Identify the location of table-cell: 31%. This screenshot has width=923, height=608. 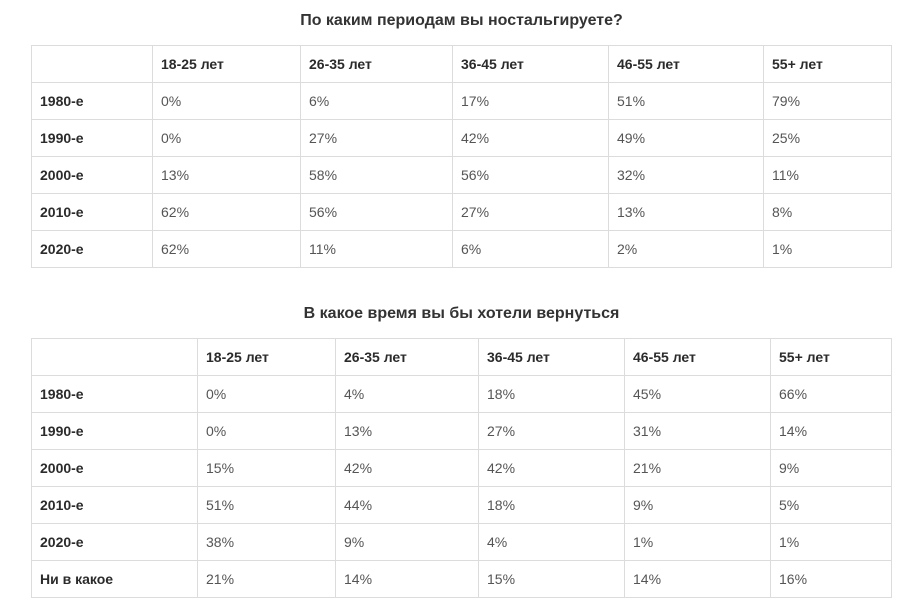
(697, 431).